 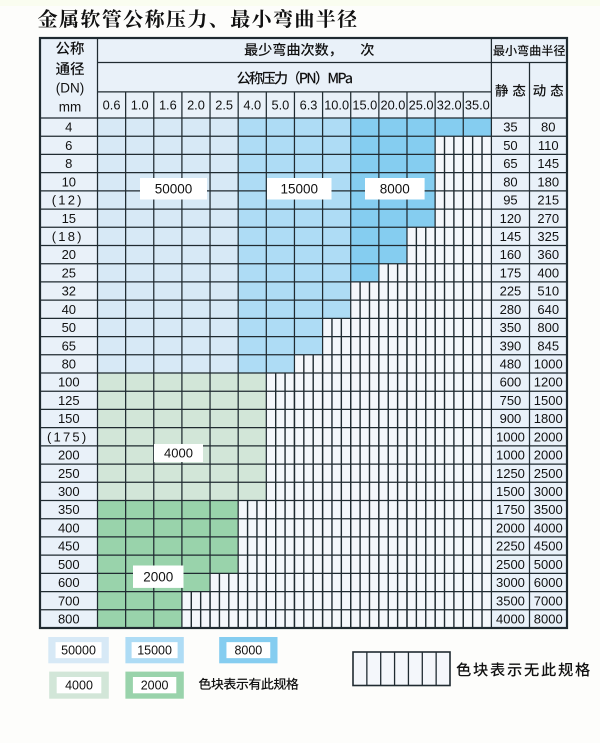 I want to click on svg-text: 280, so click(x=511, y=309).